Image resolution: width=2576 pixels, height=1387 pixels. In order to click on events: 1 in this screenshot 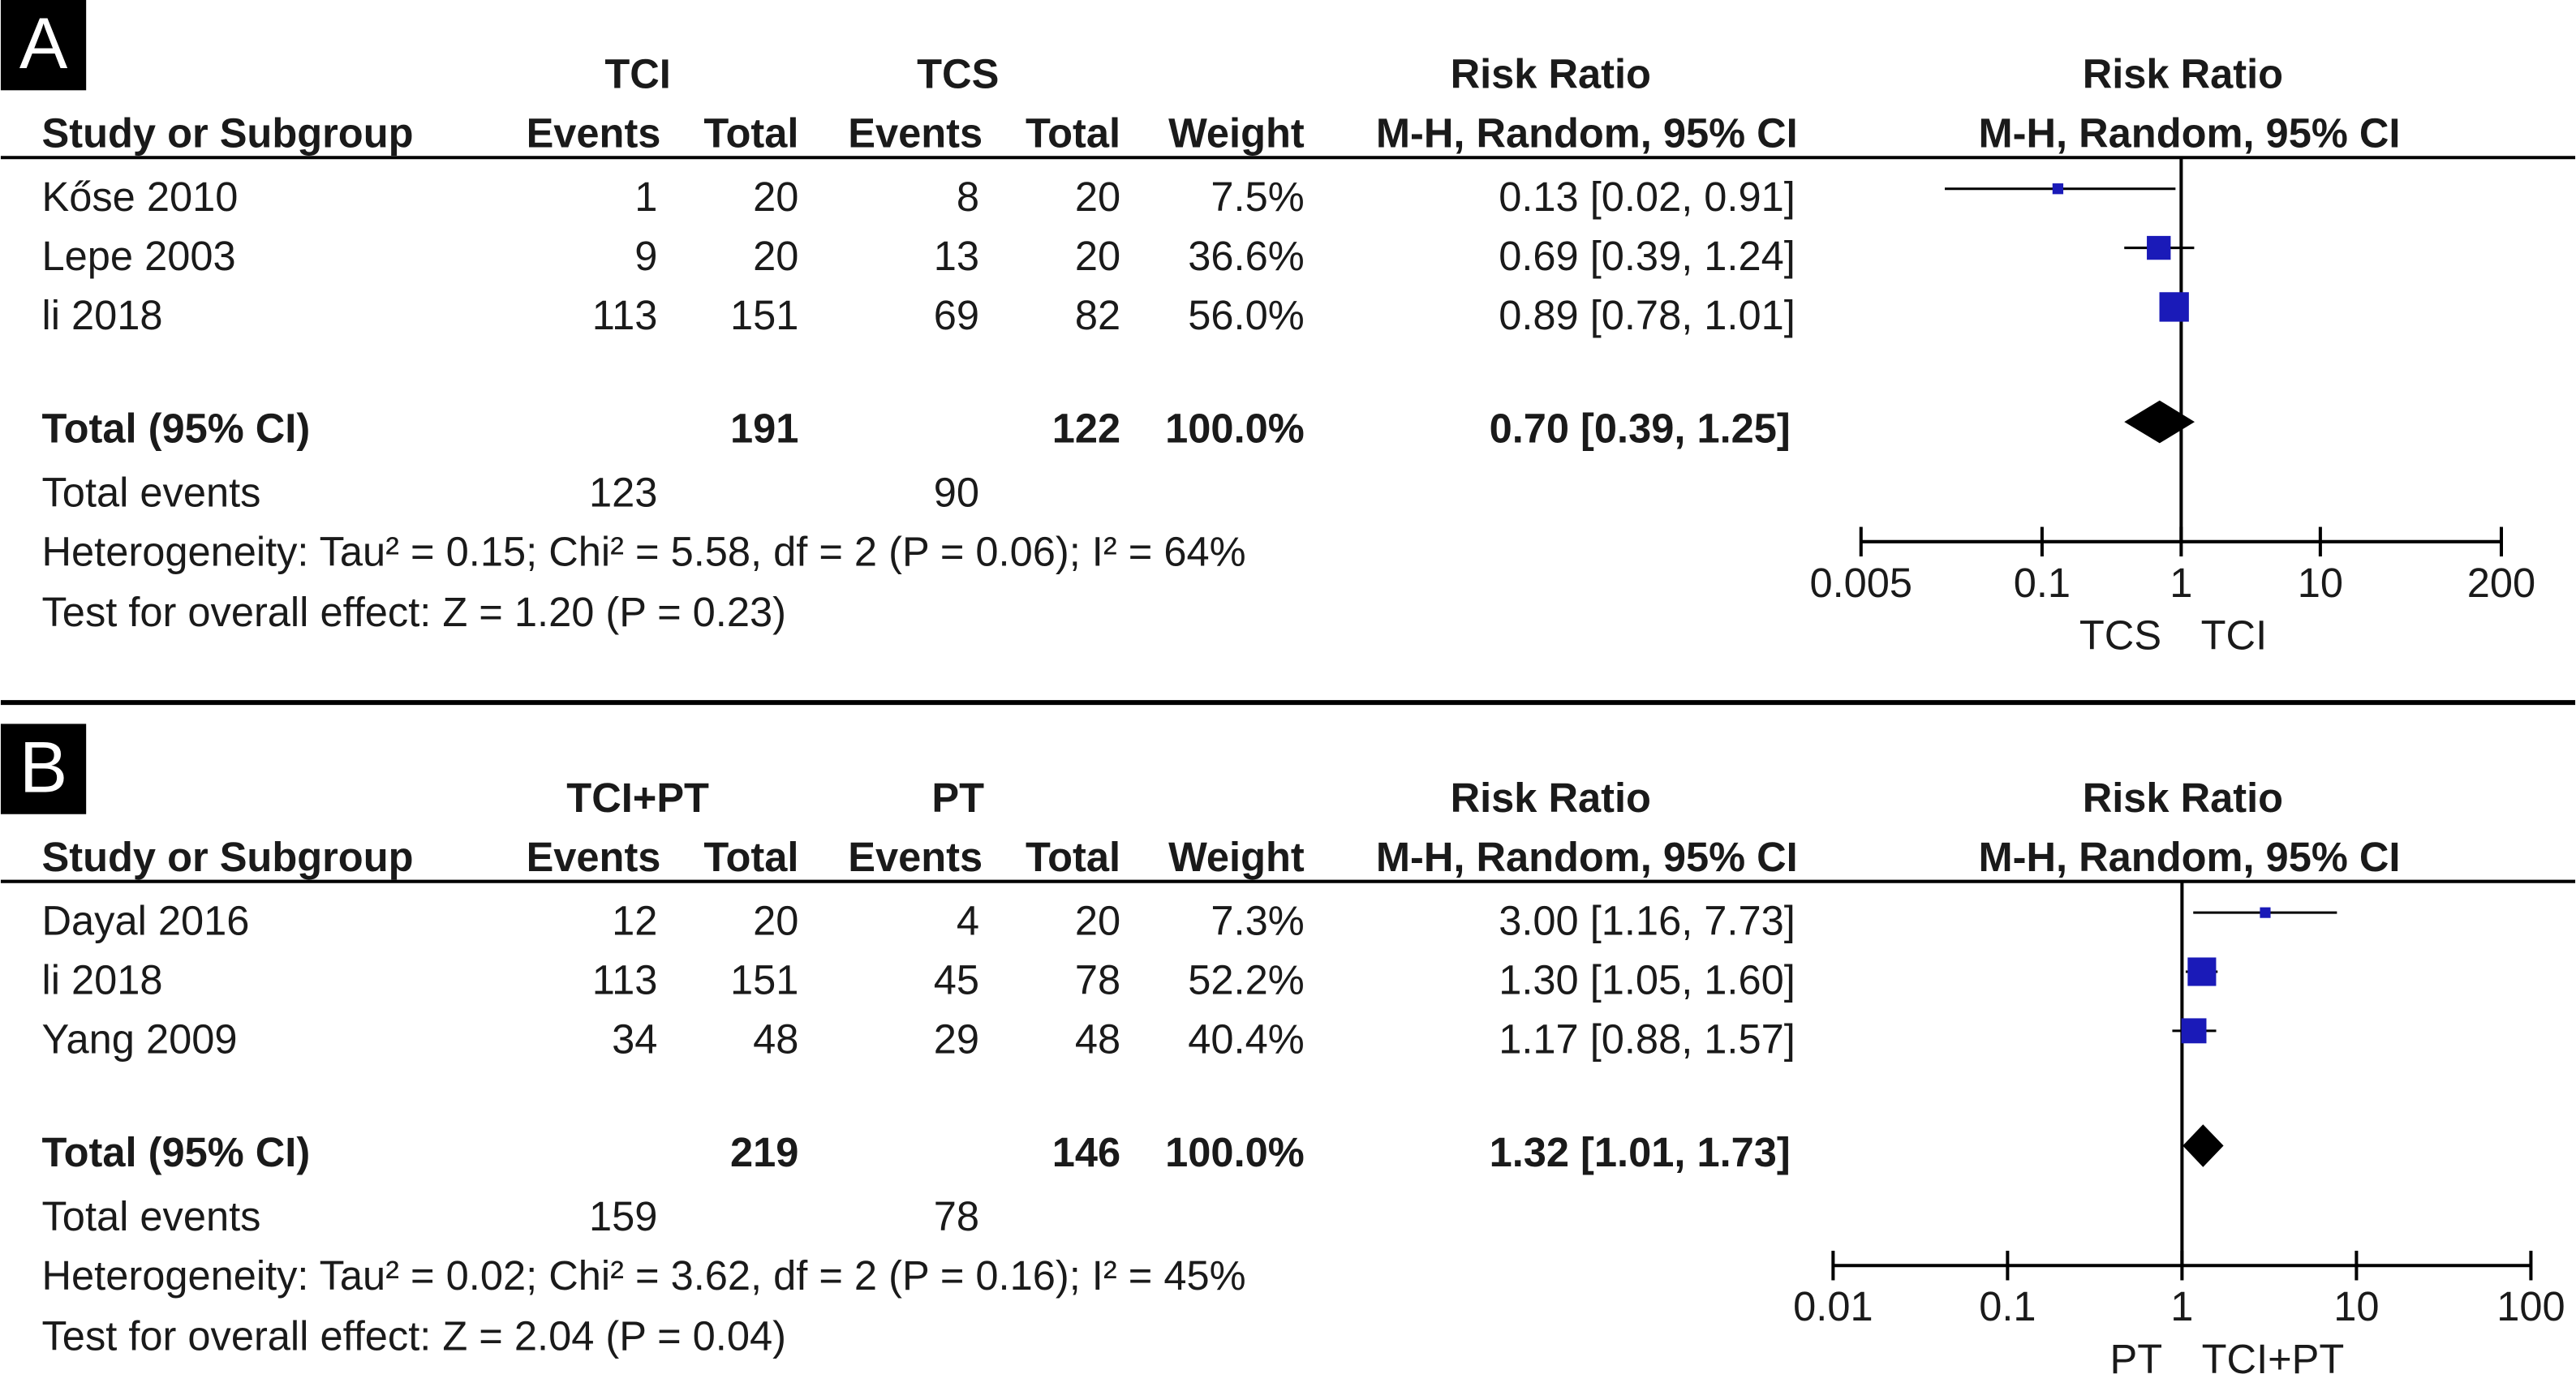, I will do `click(645, 197)`.